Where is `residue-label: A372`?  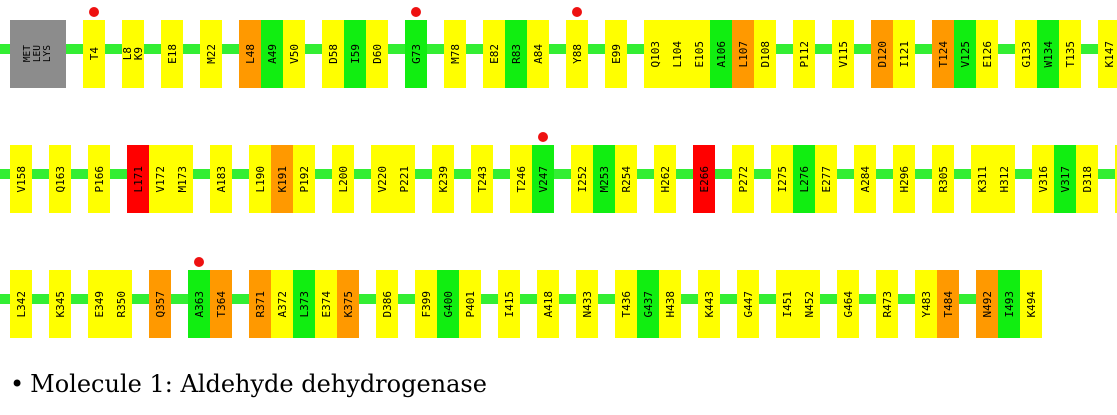 residue-label: A372 is located at coordinates (282, 304).